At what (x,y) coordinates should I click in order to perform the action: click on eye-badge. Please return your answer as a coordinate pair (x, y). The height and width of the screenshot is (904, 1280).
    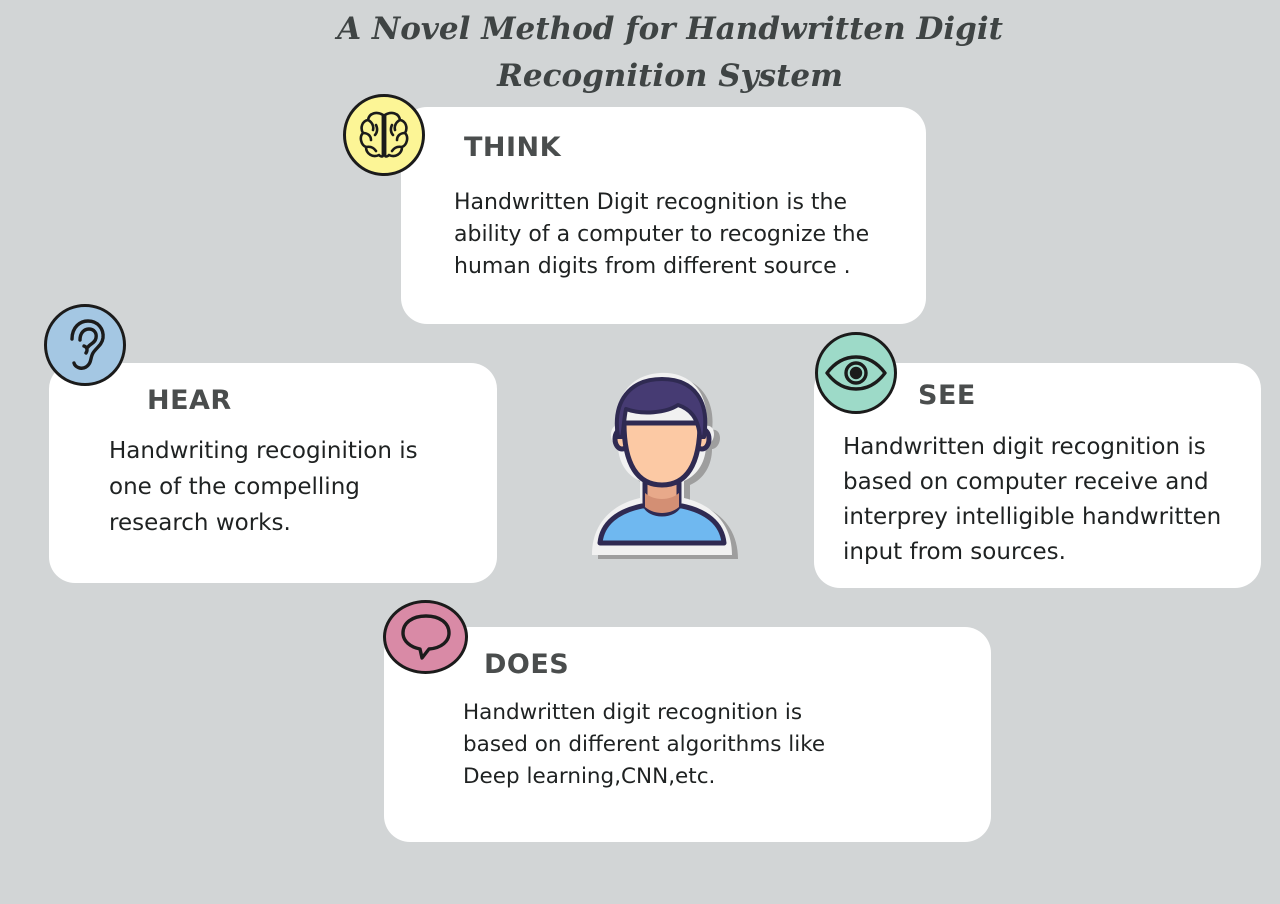
    Looking at the image, I should click on (856, 373).